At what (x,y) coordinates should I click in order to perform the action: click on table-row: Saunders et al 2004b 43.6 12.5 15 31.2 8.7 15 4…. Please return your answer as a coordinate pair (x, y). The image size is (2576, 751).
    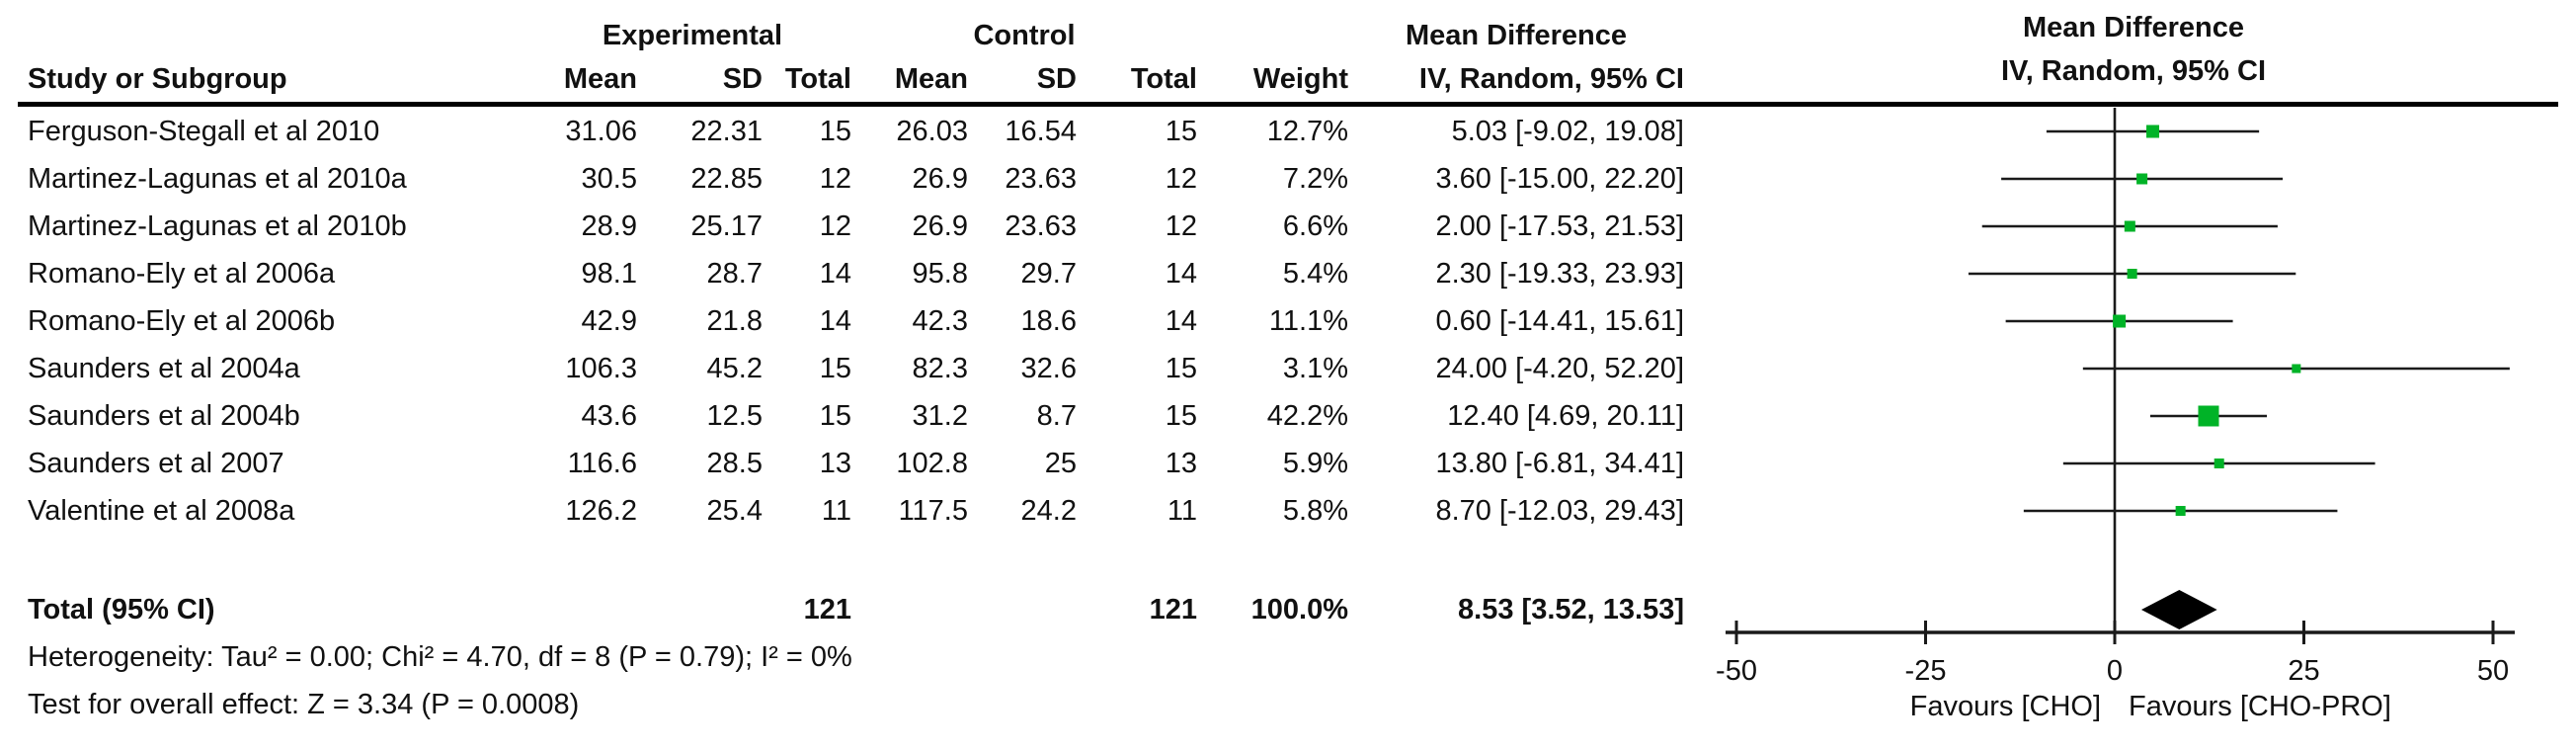
    Looking at the image, I should click on (842, 416).